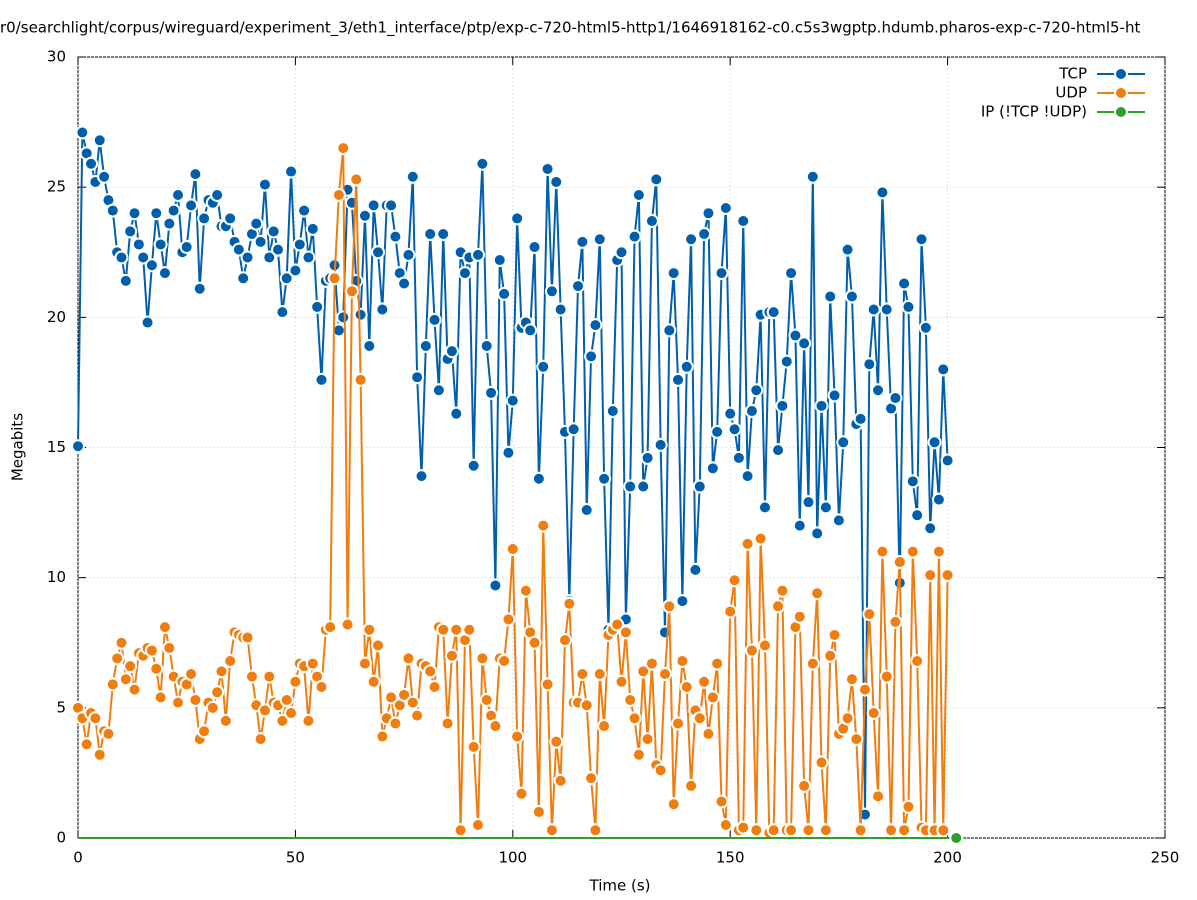  I want to click on x-axis-label: Time (s), so click(620, 886).